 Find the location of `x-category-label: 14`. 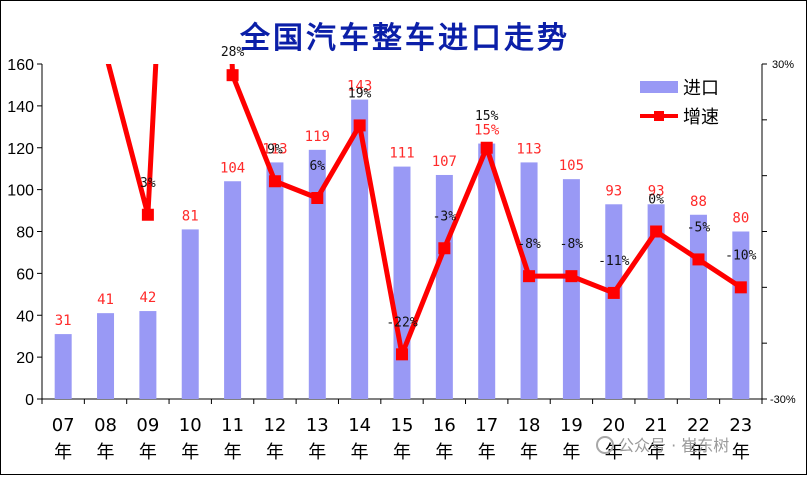

x-category-label: 14 is located at coordinates (359, 425).